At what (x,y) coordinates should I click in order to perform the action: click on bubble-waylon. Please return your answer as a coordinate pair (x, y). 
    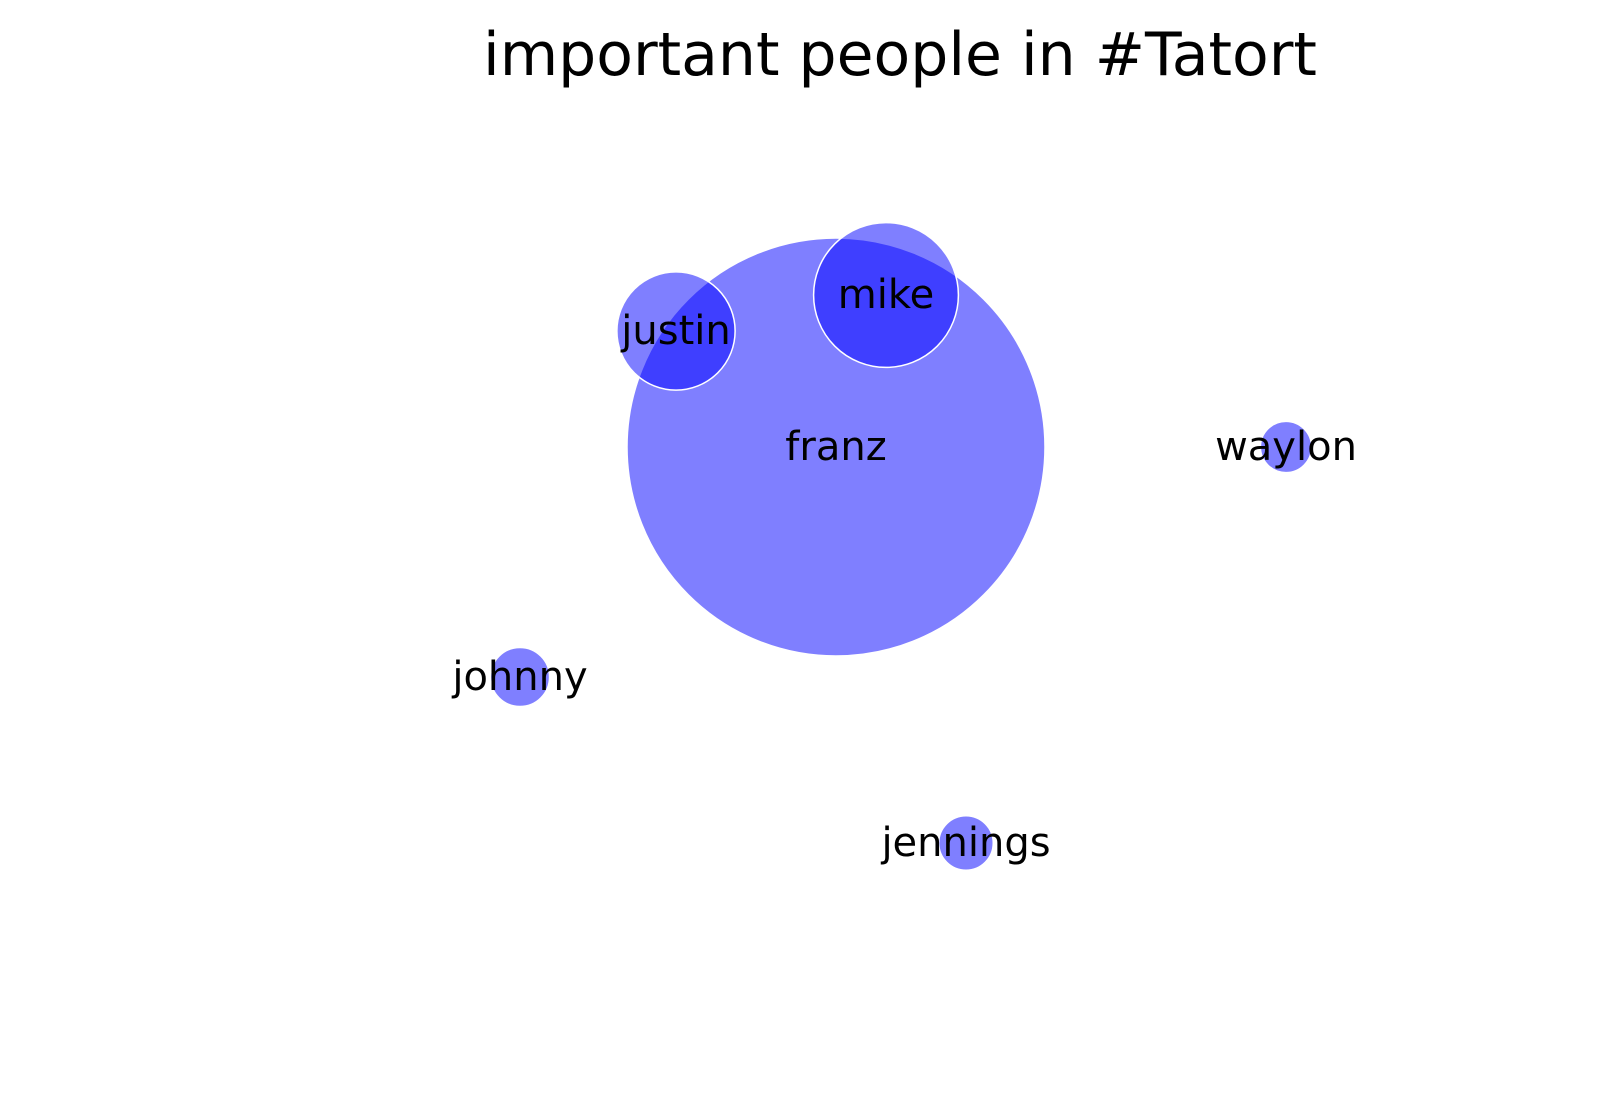
    Looking at the image, I should click on (1286, 447).